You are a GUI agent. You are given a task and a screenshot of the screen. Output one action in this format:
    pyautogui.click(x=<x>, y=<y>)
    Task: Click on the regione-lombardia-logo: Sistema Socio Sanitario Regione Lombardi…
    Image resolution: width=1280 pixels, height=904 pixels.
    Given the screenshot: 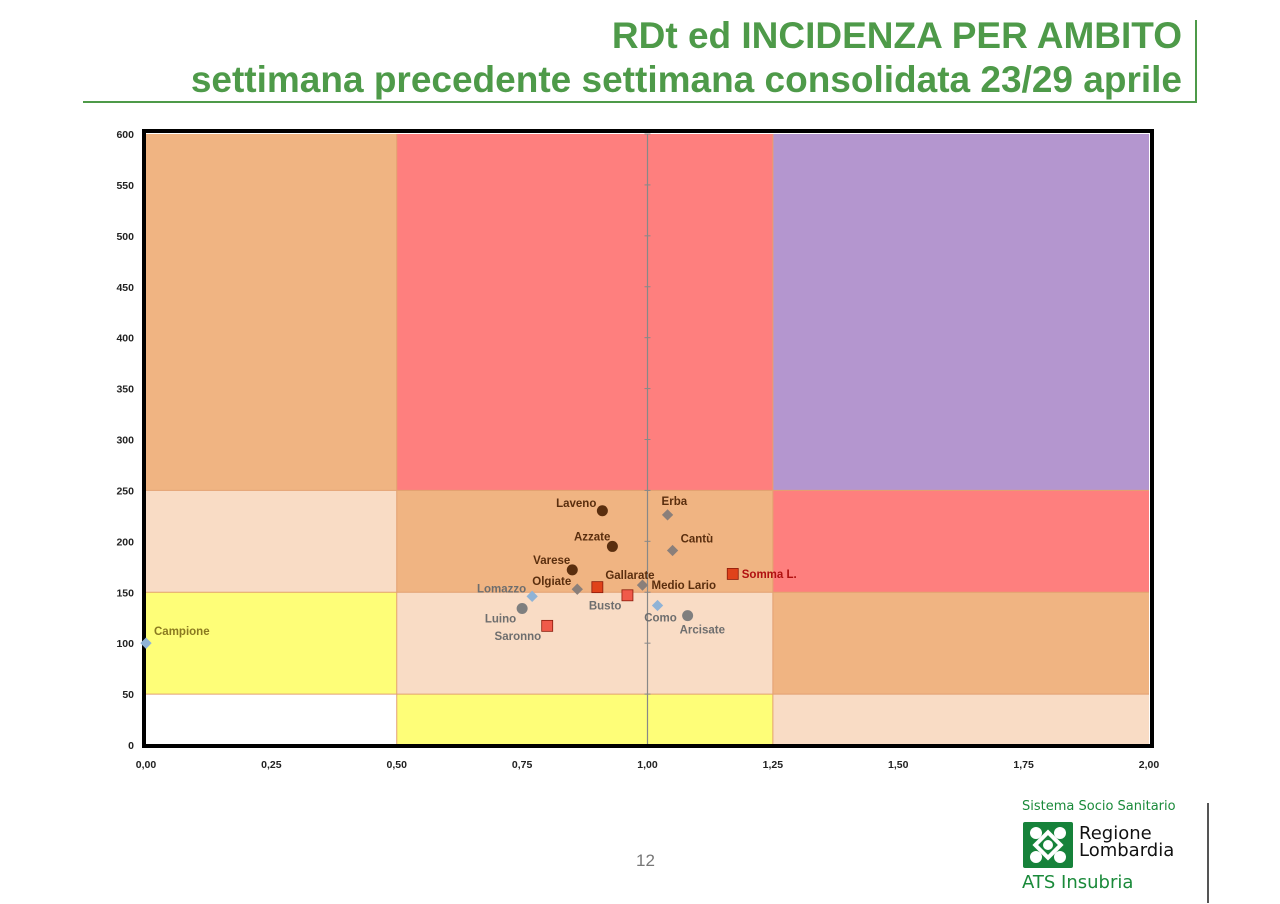 What is the action you would take?
    pyautogui.click(x=1117, y=849)
    